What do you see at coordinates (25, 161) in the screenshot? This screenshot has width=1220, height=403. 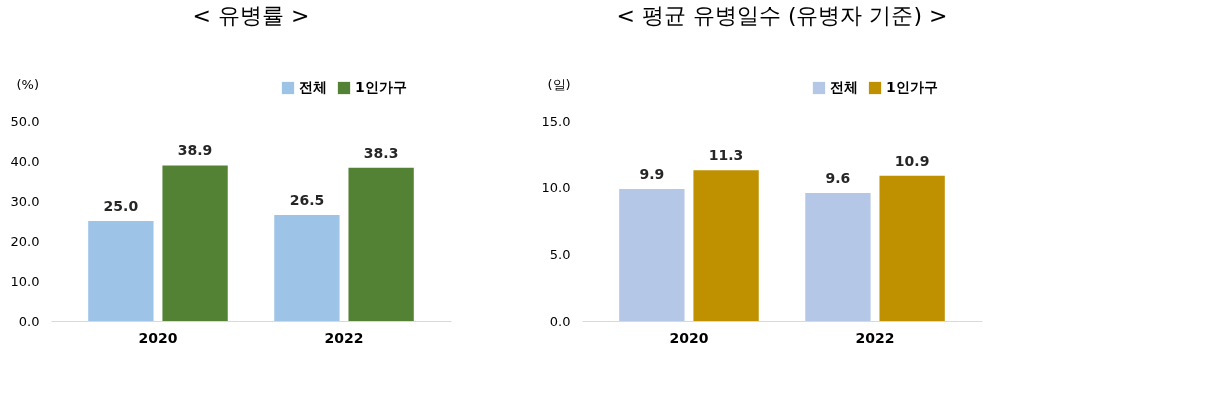 I see `y-tick-label: 40.0` at bounding box center [25, 161].